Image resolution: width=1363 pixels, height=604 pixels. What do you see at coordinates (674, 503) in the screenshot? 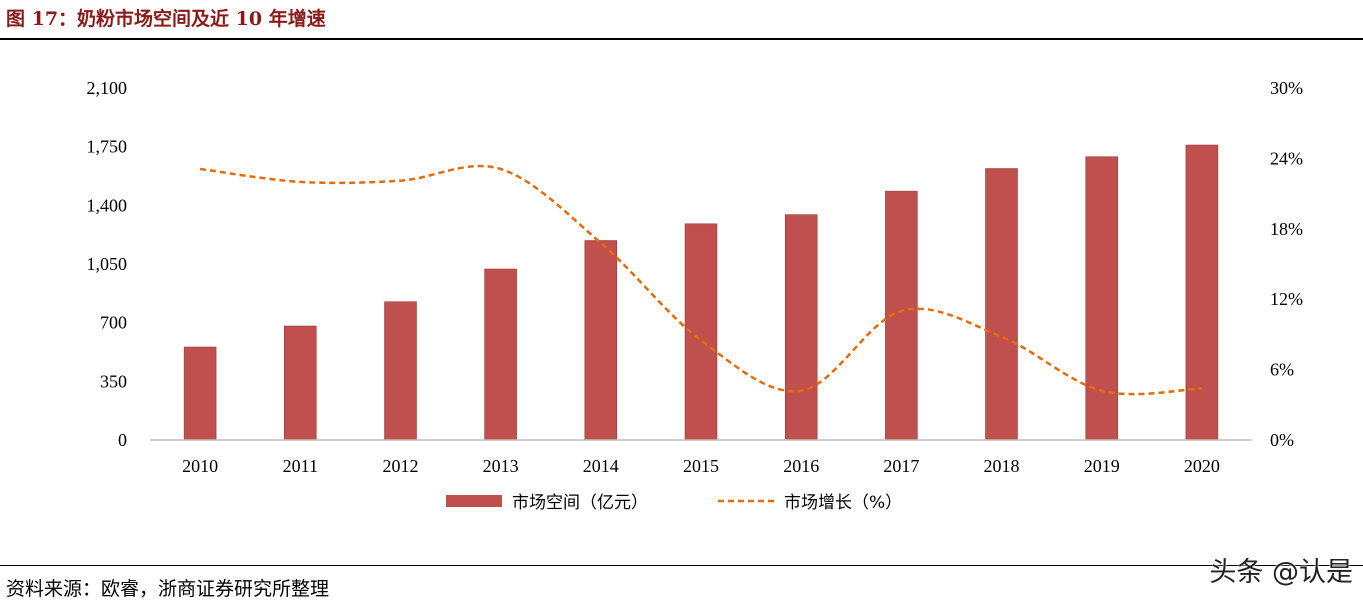
I see `legend: 市场空间（亿元） 市场增长（%）` at bounding box center [674, 503].